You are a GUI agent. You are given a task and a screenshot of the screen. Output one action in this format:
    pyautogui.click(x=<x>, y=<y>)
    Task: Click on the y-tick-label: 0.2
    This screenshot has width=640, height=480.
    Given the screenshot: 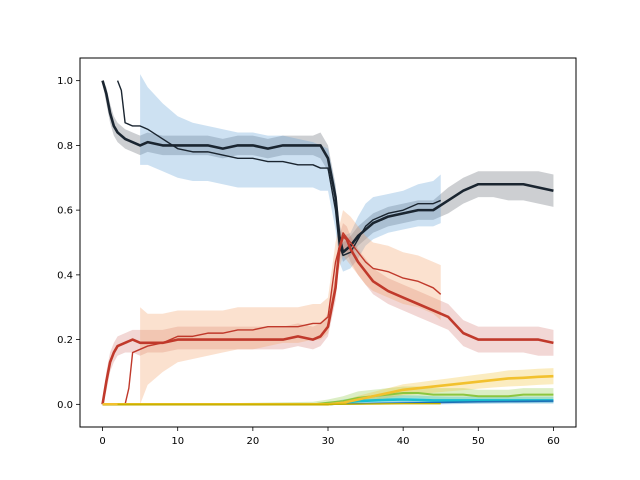 What is the action you would take?
    pyautogui.click(x=65, y=340)
    